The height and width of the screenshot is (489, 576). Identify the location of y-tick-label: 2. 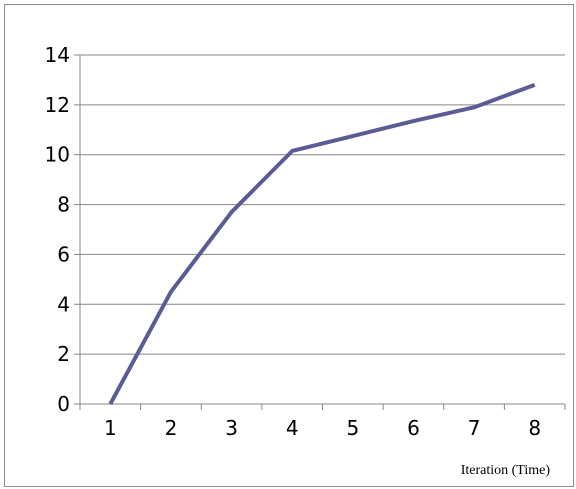
(63, 354).